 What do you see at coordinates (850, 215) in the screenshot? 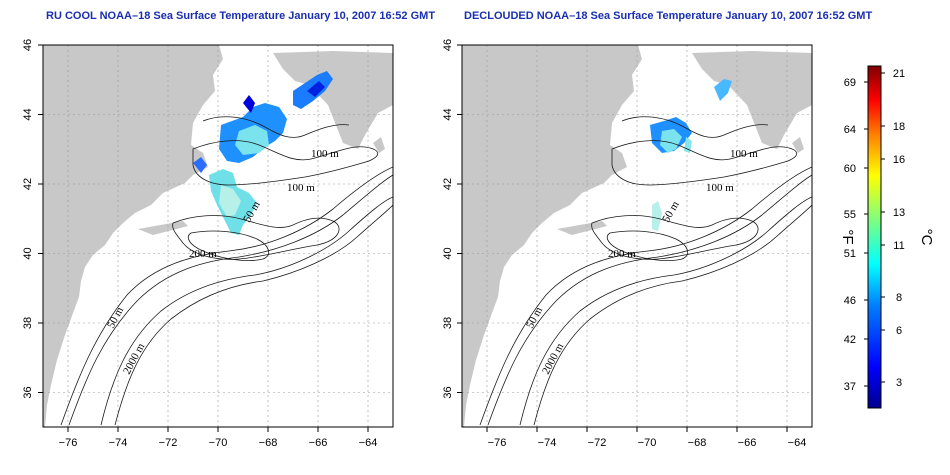
I see `colorbar-f-tick: 55` at bounding box center [850, 215].